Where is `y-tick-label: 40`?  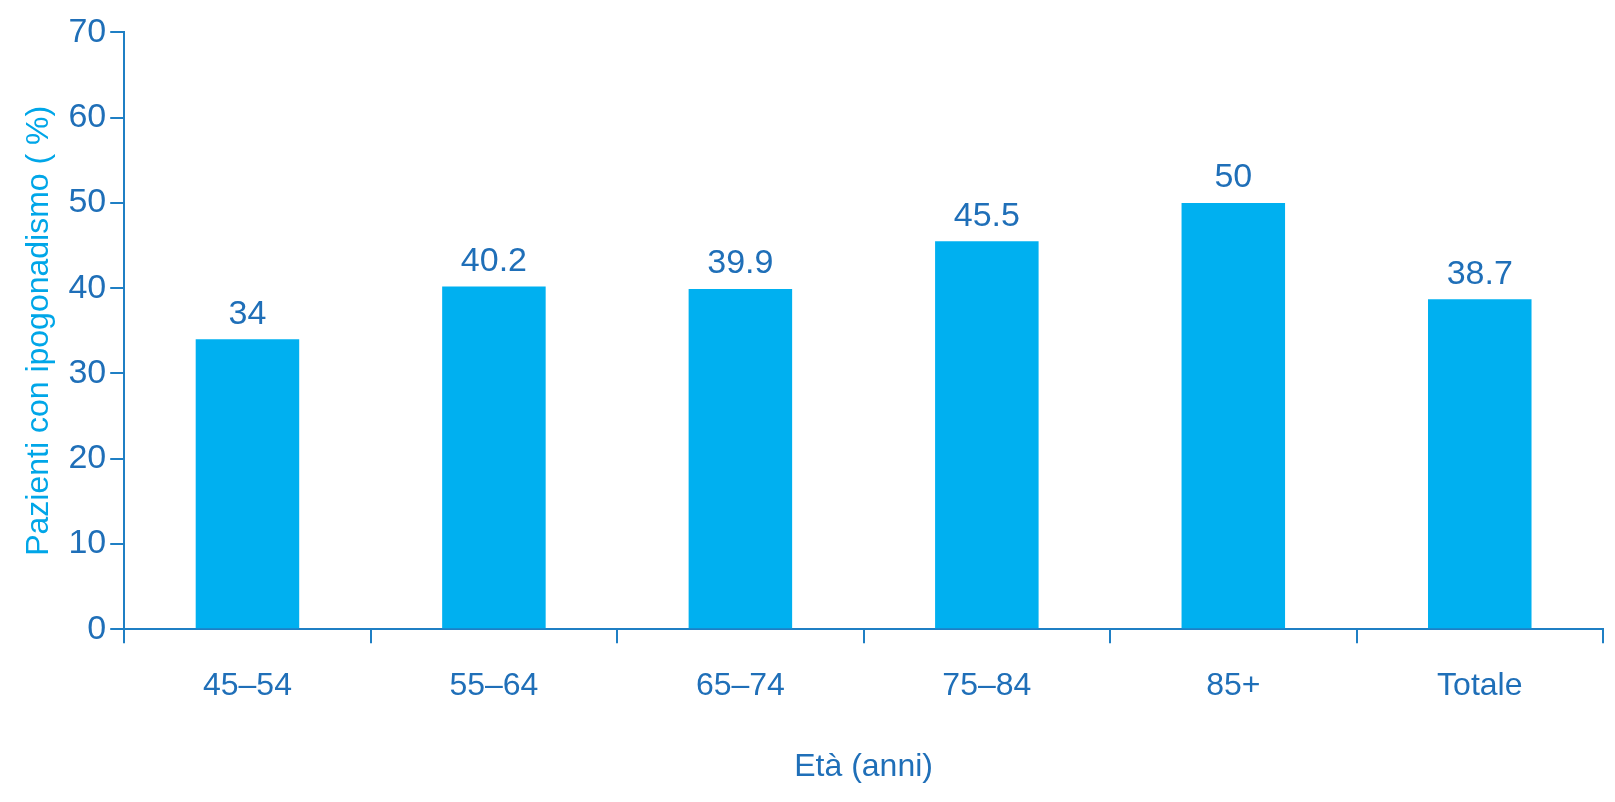
y-tick-label: 40 is located at coordinates (87, 285).